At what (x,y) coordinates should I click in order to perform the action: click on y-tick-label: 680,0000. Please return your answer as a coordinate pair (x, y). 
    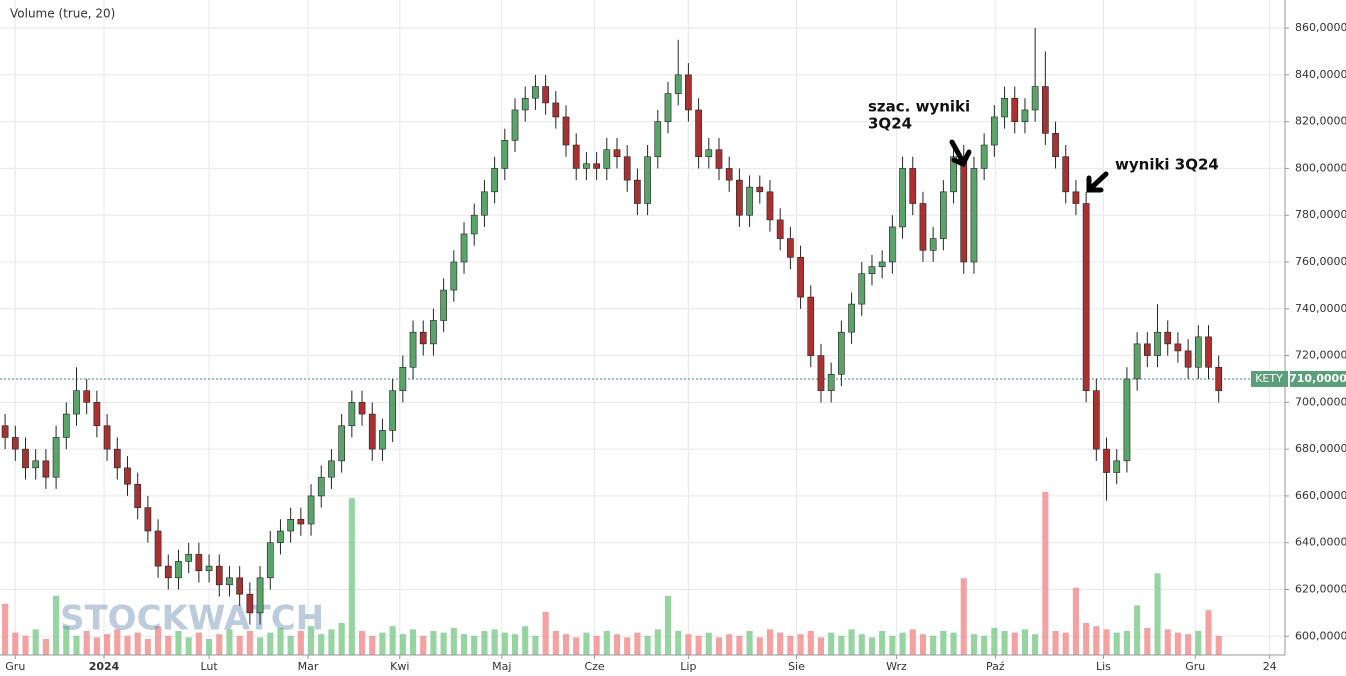
    Looking at the image, I should click on (1320, 448).